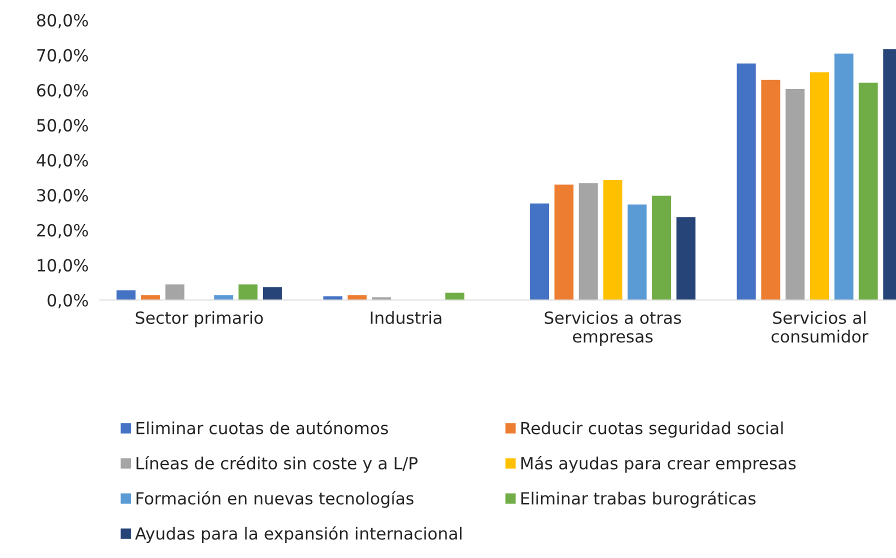 Image resolution: width=896 pixels, height=558 pixels. I want to click on legend-label: Ayudas para la expansión internacional, so click(298, 534).